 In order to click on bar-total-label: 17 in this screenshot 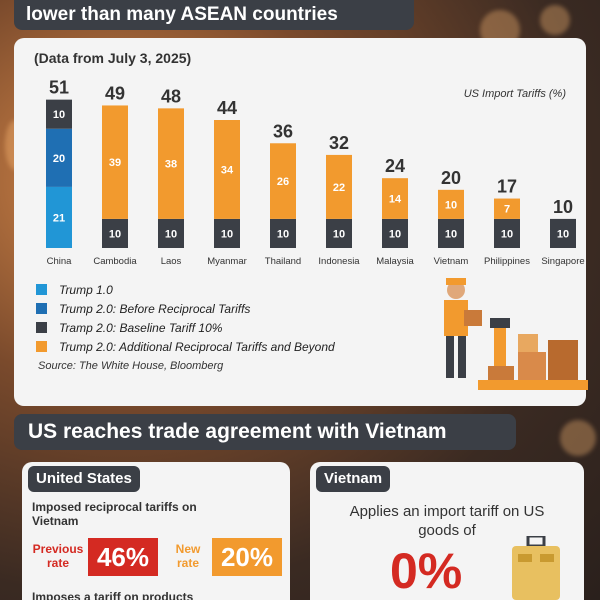, I will do `click(507, 187)`.